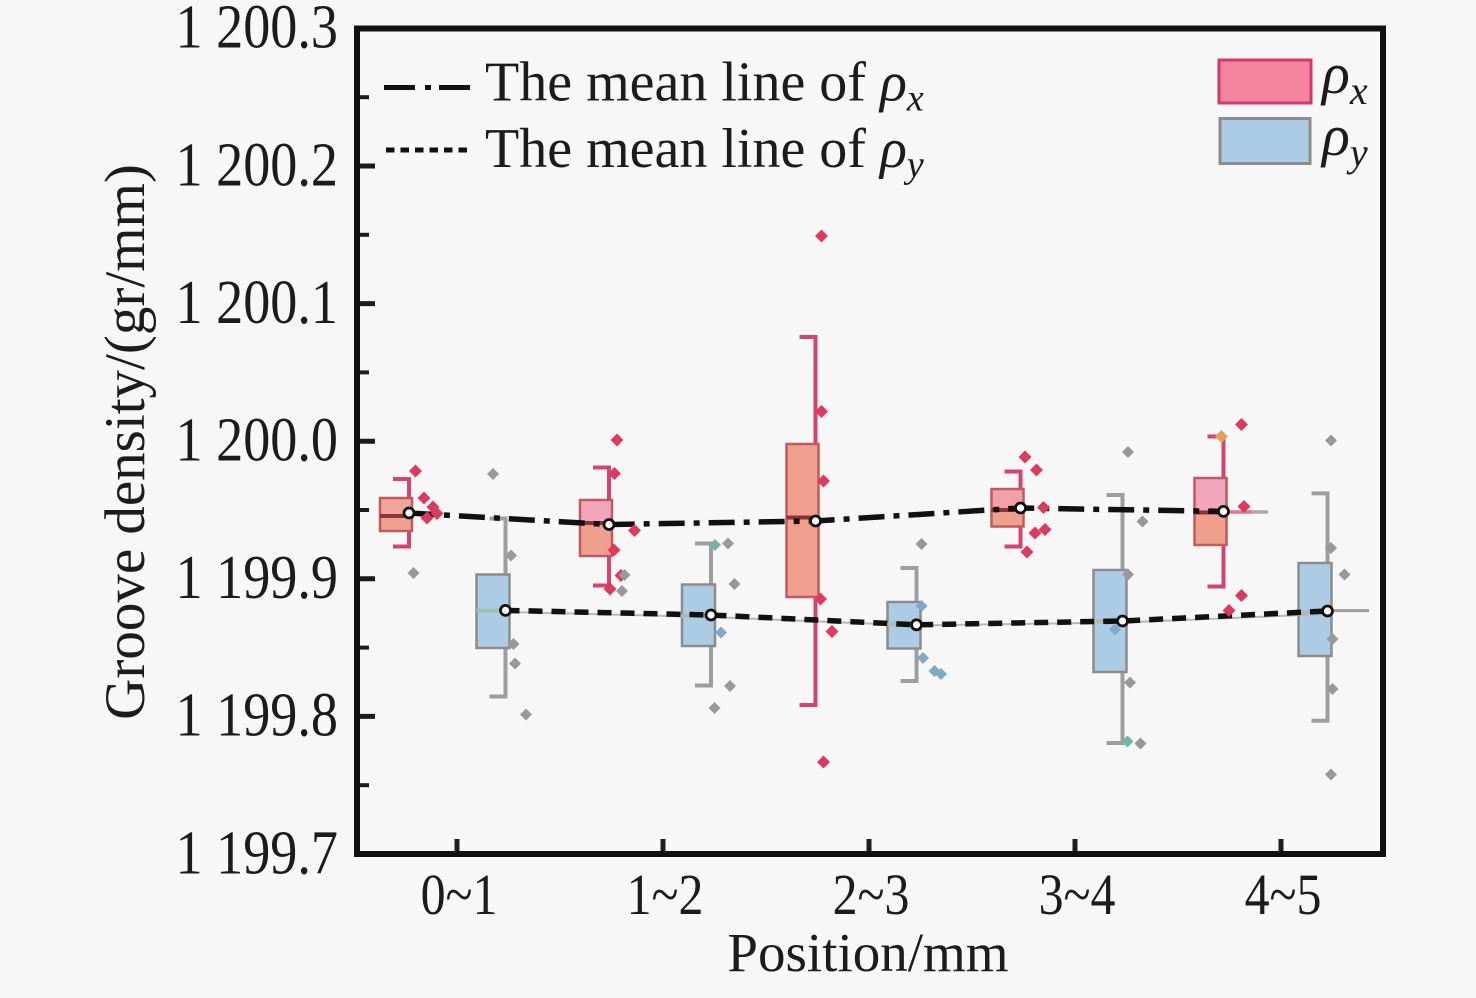 The height and width of the screenshot is (998, 1476). Describe the element at coordinates (256, 853) in the screenshot. I see `svg-text: 1 199.7` at that location.